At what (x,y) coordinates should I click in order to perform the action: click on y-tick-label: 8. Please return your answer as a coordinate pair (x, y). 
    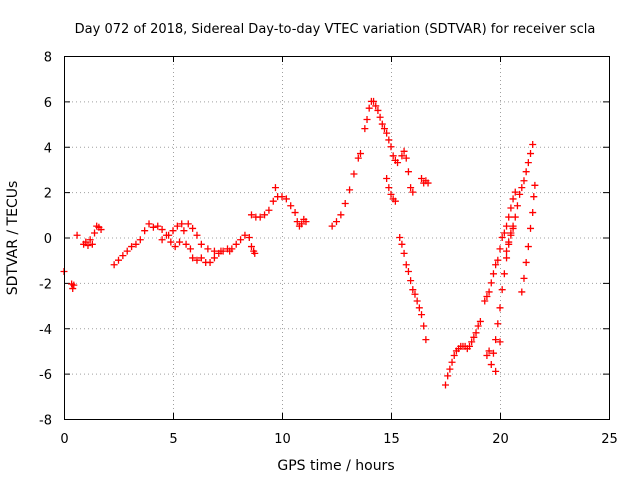
    Looking at the image, I should click on (48, 58).